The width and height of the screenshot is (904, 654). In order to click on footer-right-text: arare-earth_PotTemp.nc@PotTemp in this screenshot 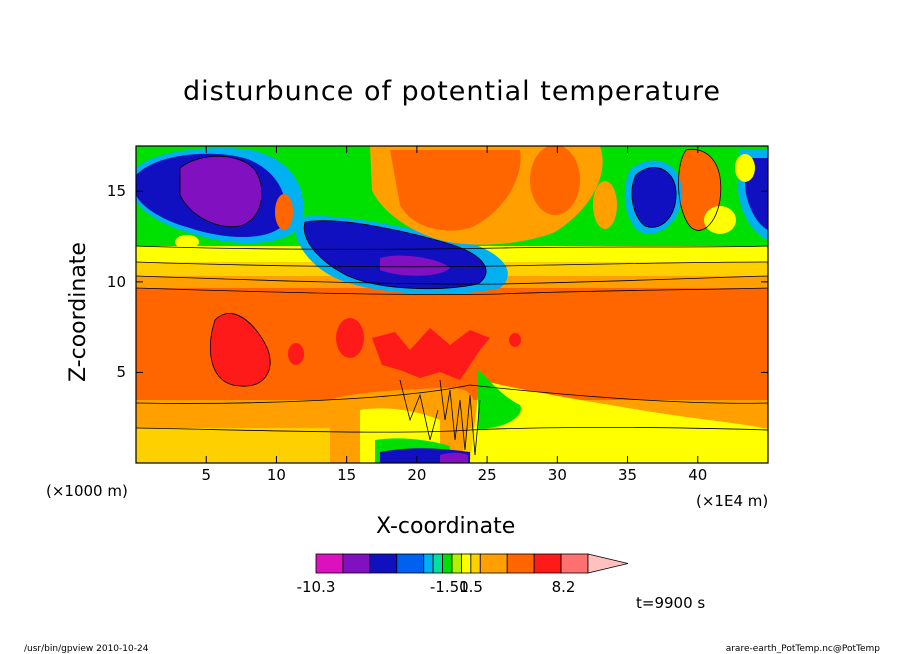, I will do `click(802, 649)`.